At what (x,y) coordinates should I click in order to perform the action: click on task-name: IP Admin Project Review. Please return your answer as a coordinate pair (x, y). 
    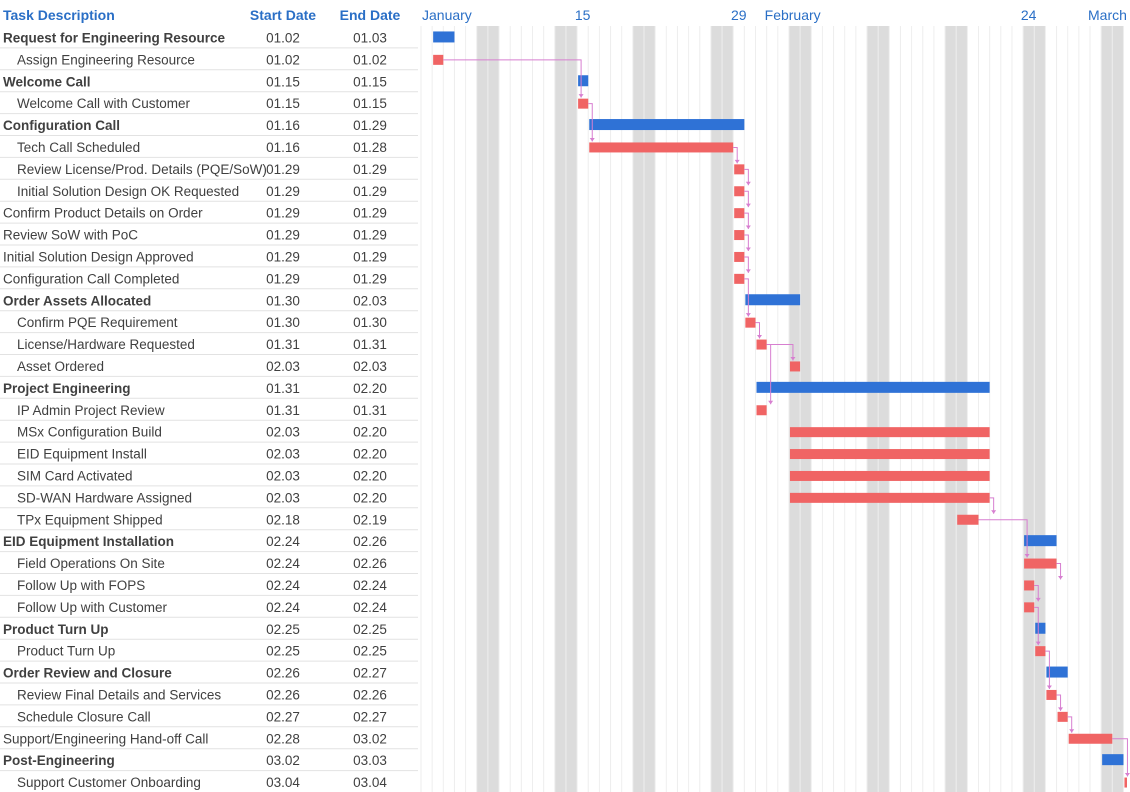
    Looking at the image, I should click on (91, 410).